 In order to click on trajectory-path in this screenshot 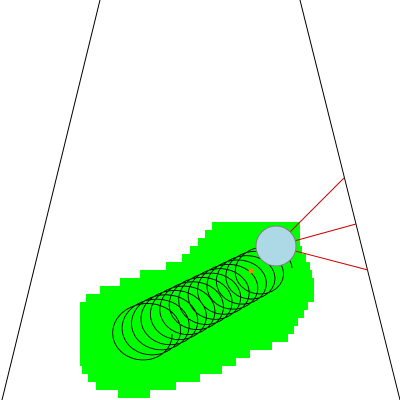, I will do `click(202, 303)`.